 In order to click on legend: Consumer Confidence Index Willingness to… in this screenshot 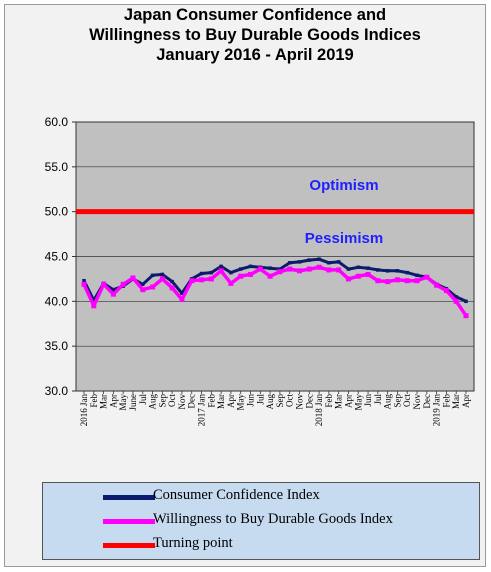, I will do `click(261, 521)`.